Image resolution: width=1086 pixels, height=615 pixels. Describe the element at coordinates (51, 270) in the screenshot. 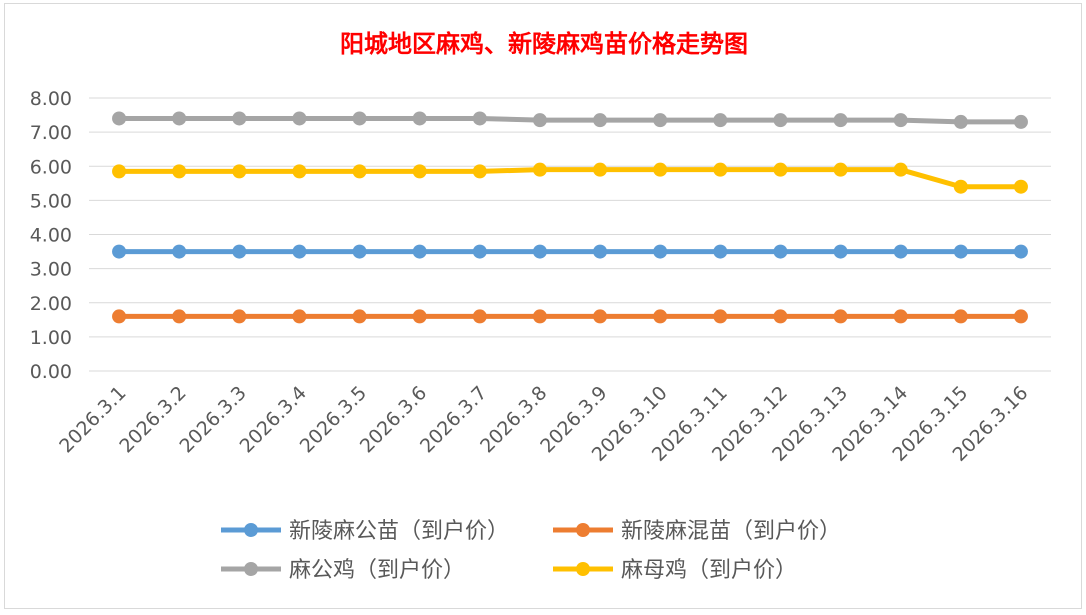

I see `y-tick-label: 3.00` at that location.